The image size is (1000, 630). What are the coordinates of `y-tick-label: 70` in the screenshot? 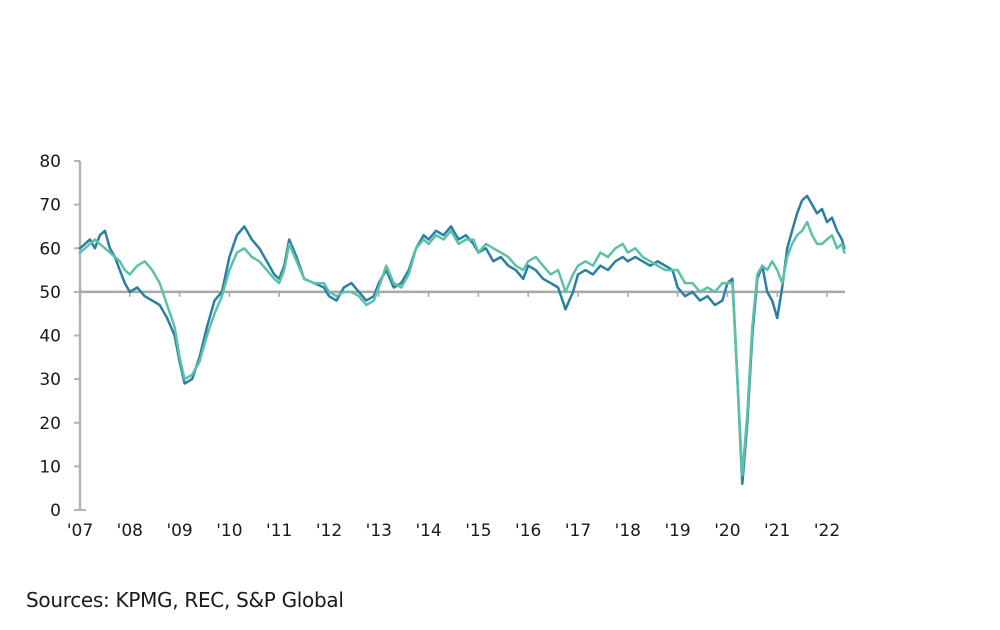 It's located at (50, 206).